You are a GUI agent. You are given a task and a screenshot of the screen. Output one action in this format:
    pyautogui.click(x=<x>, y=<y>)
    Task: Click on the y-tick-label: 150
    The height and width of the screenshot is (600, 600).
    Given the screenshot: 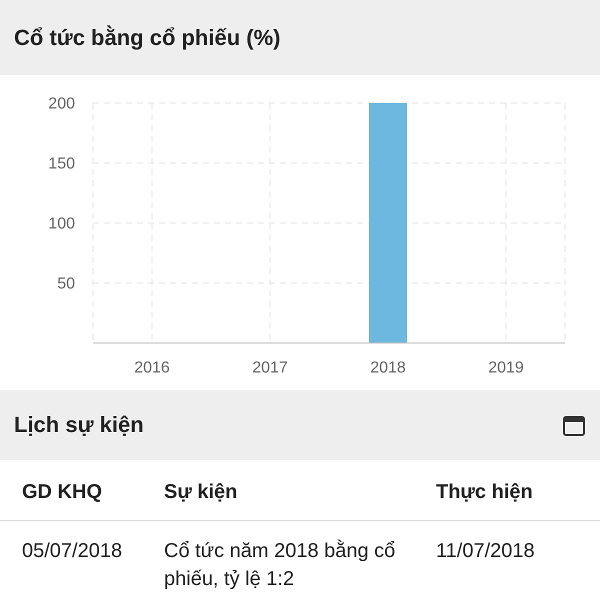 What is the action you would take?
    pyautogui.click(x=62, y=164)
    